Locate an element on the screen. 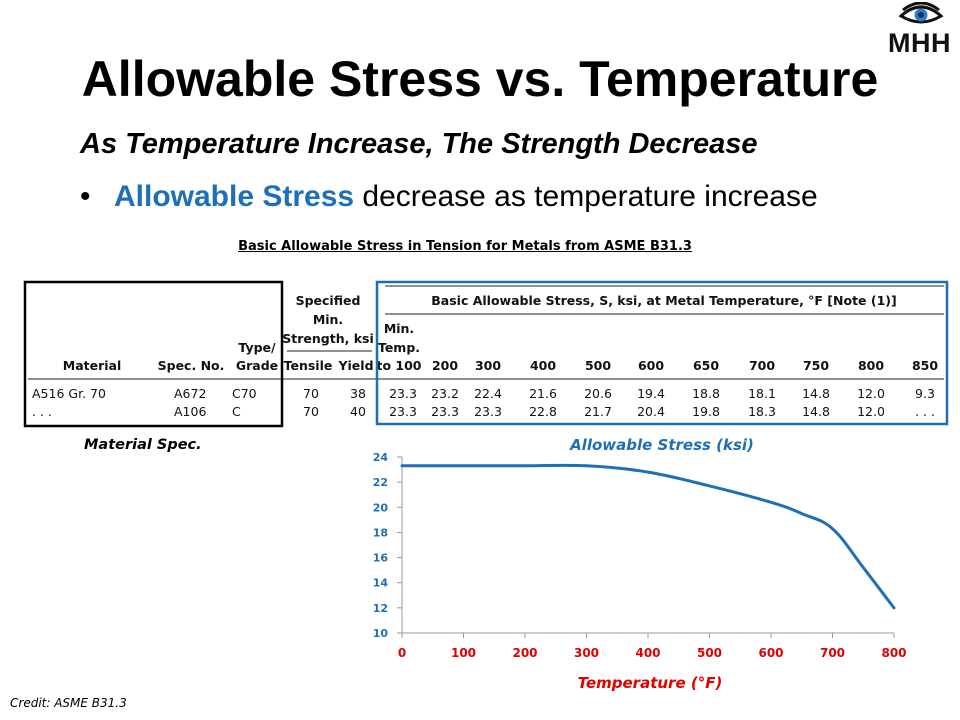 Image resolution: width=960 pixels, height=720 pixels. material-spec-box is located at coordinates (153, 354).